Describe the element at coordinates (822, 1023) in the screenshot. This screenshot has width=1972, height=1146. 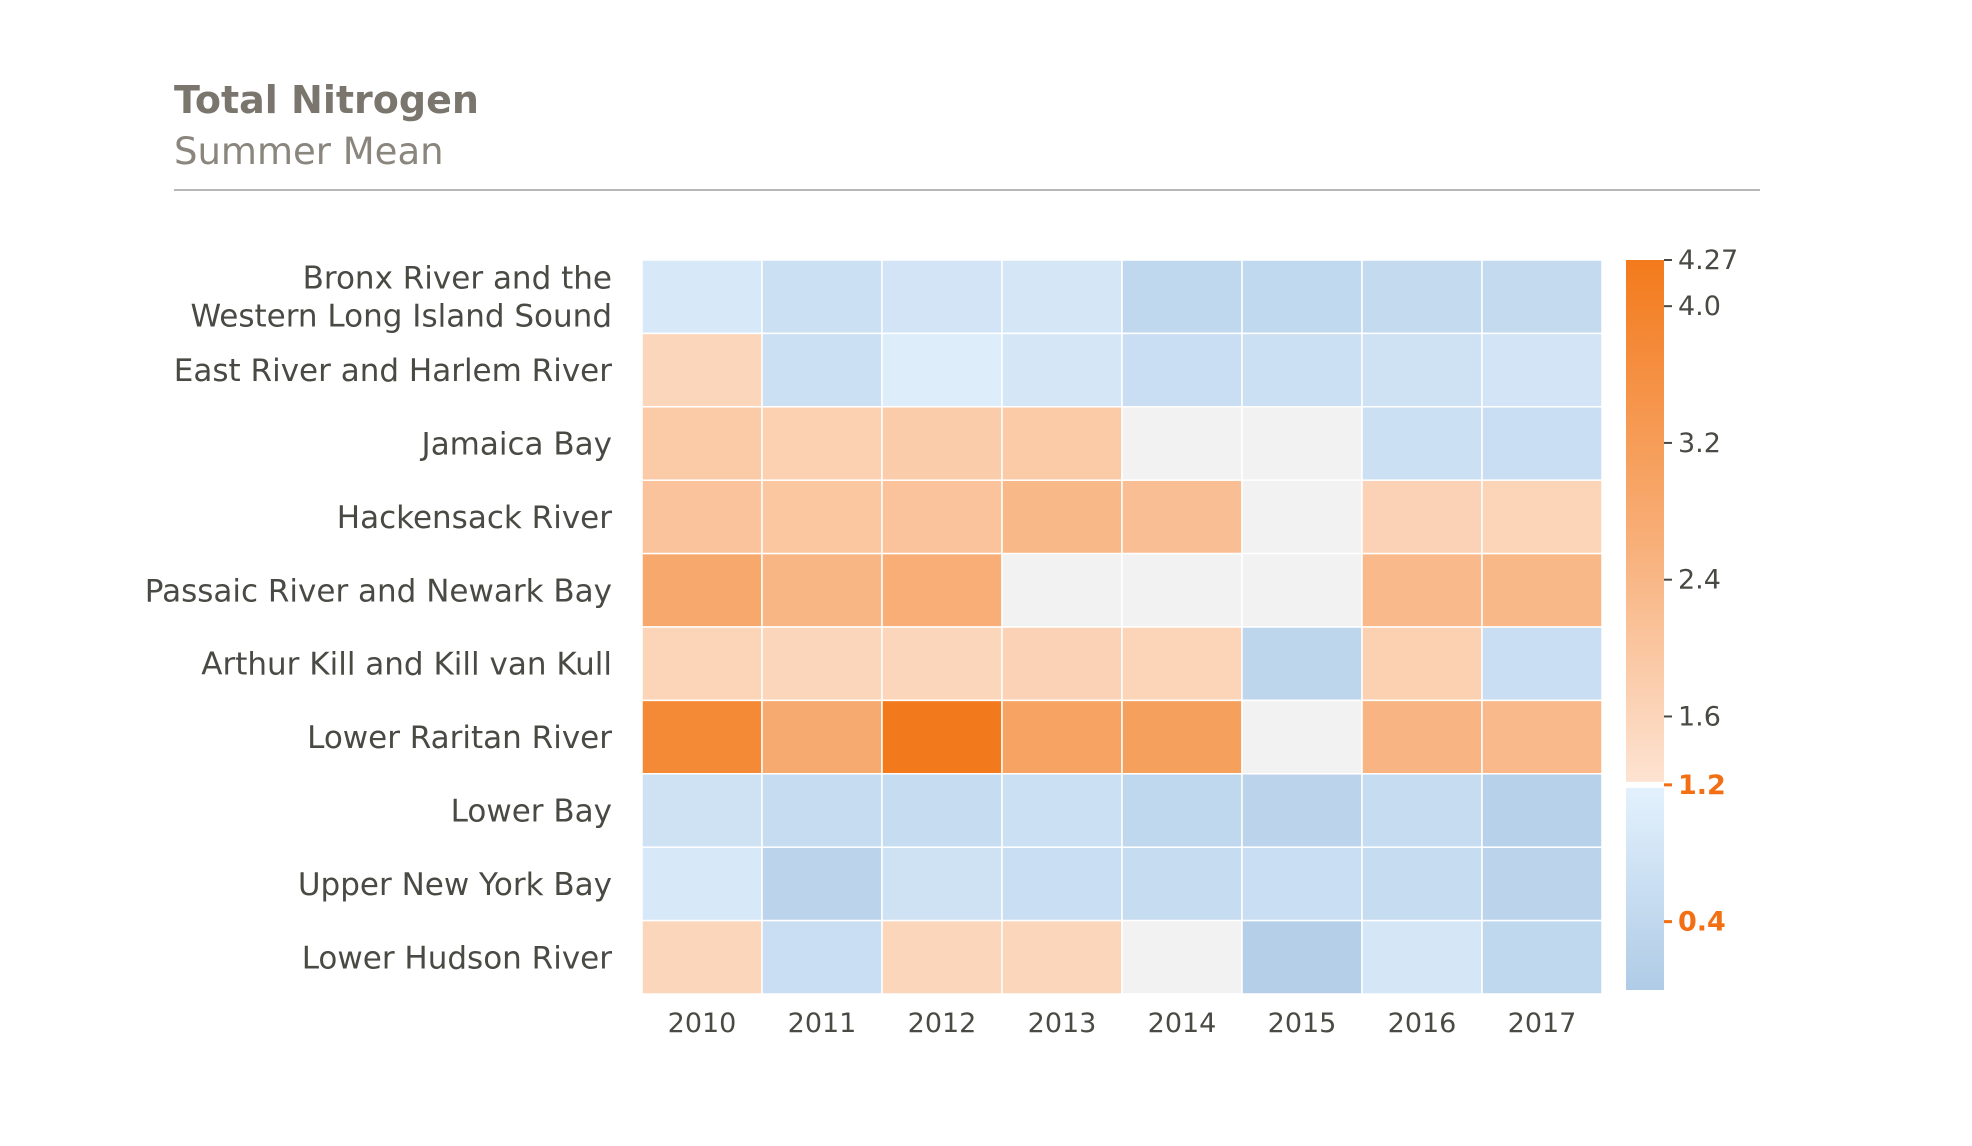
I see `column-label: 2011` at that location.